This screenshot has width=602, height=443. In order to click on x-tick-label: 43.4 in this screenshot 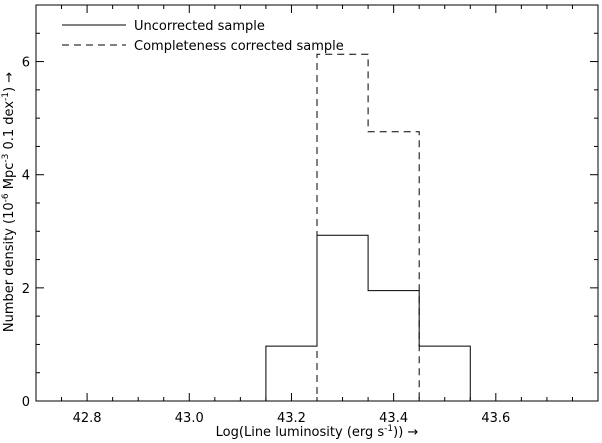, I will do `click(393, 418)`.